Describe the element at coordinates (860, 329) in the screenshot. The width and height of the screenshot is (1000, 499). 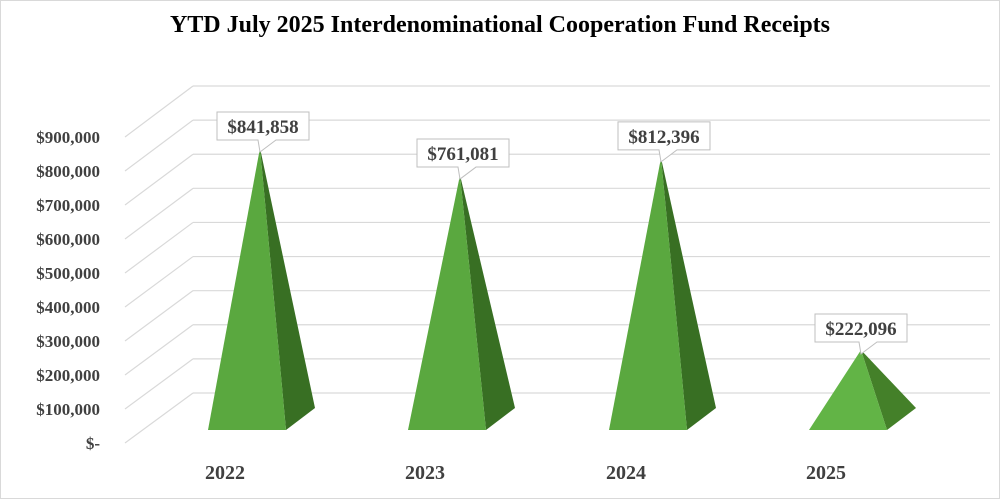
I see `data-label-text: $222,096` at that location.